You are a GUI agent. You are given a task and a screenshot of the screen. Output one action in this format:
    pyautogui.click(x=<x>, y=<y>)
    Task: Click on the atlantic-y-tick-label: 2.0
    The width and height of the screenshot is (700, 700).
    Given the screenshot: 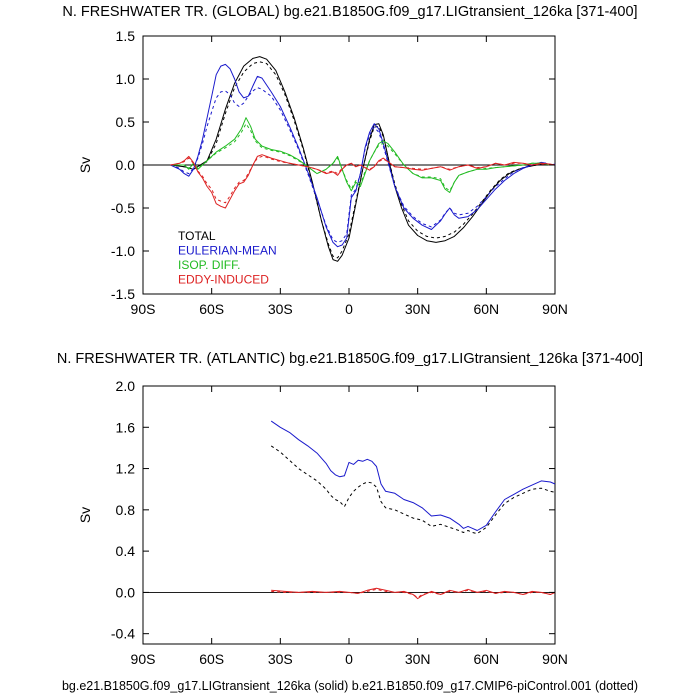 What is the action you would take?
    pyautogui.click(x=126, y=386)
    